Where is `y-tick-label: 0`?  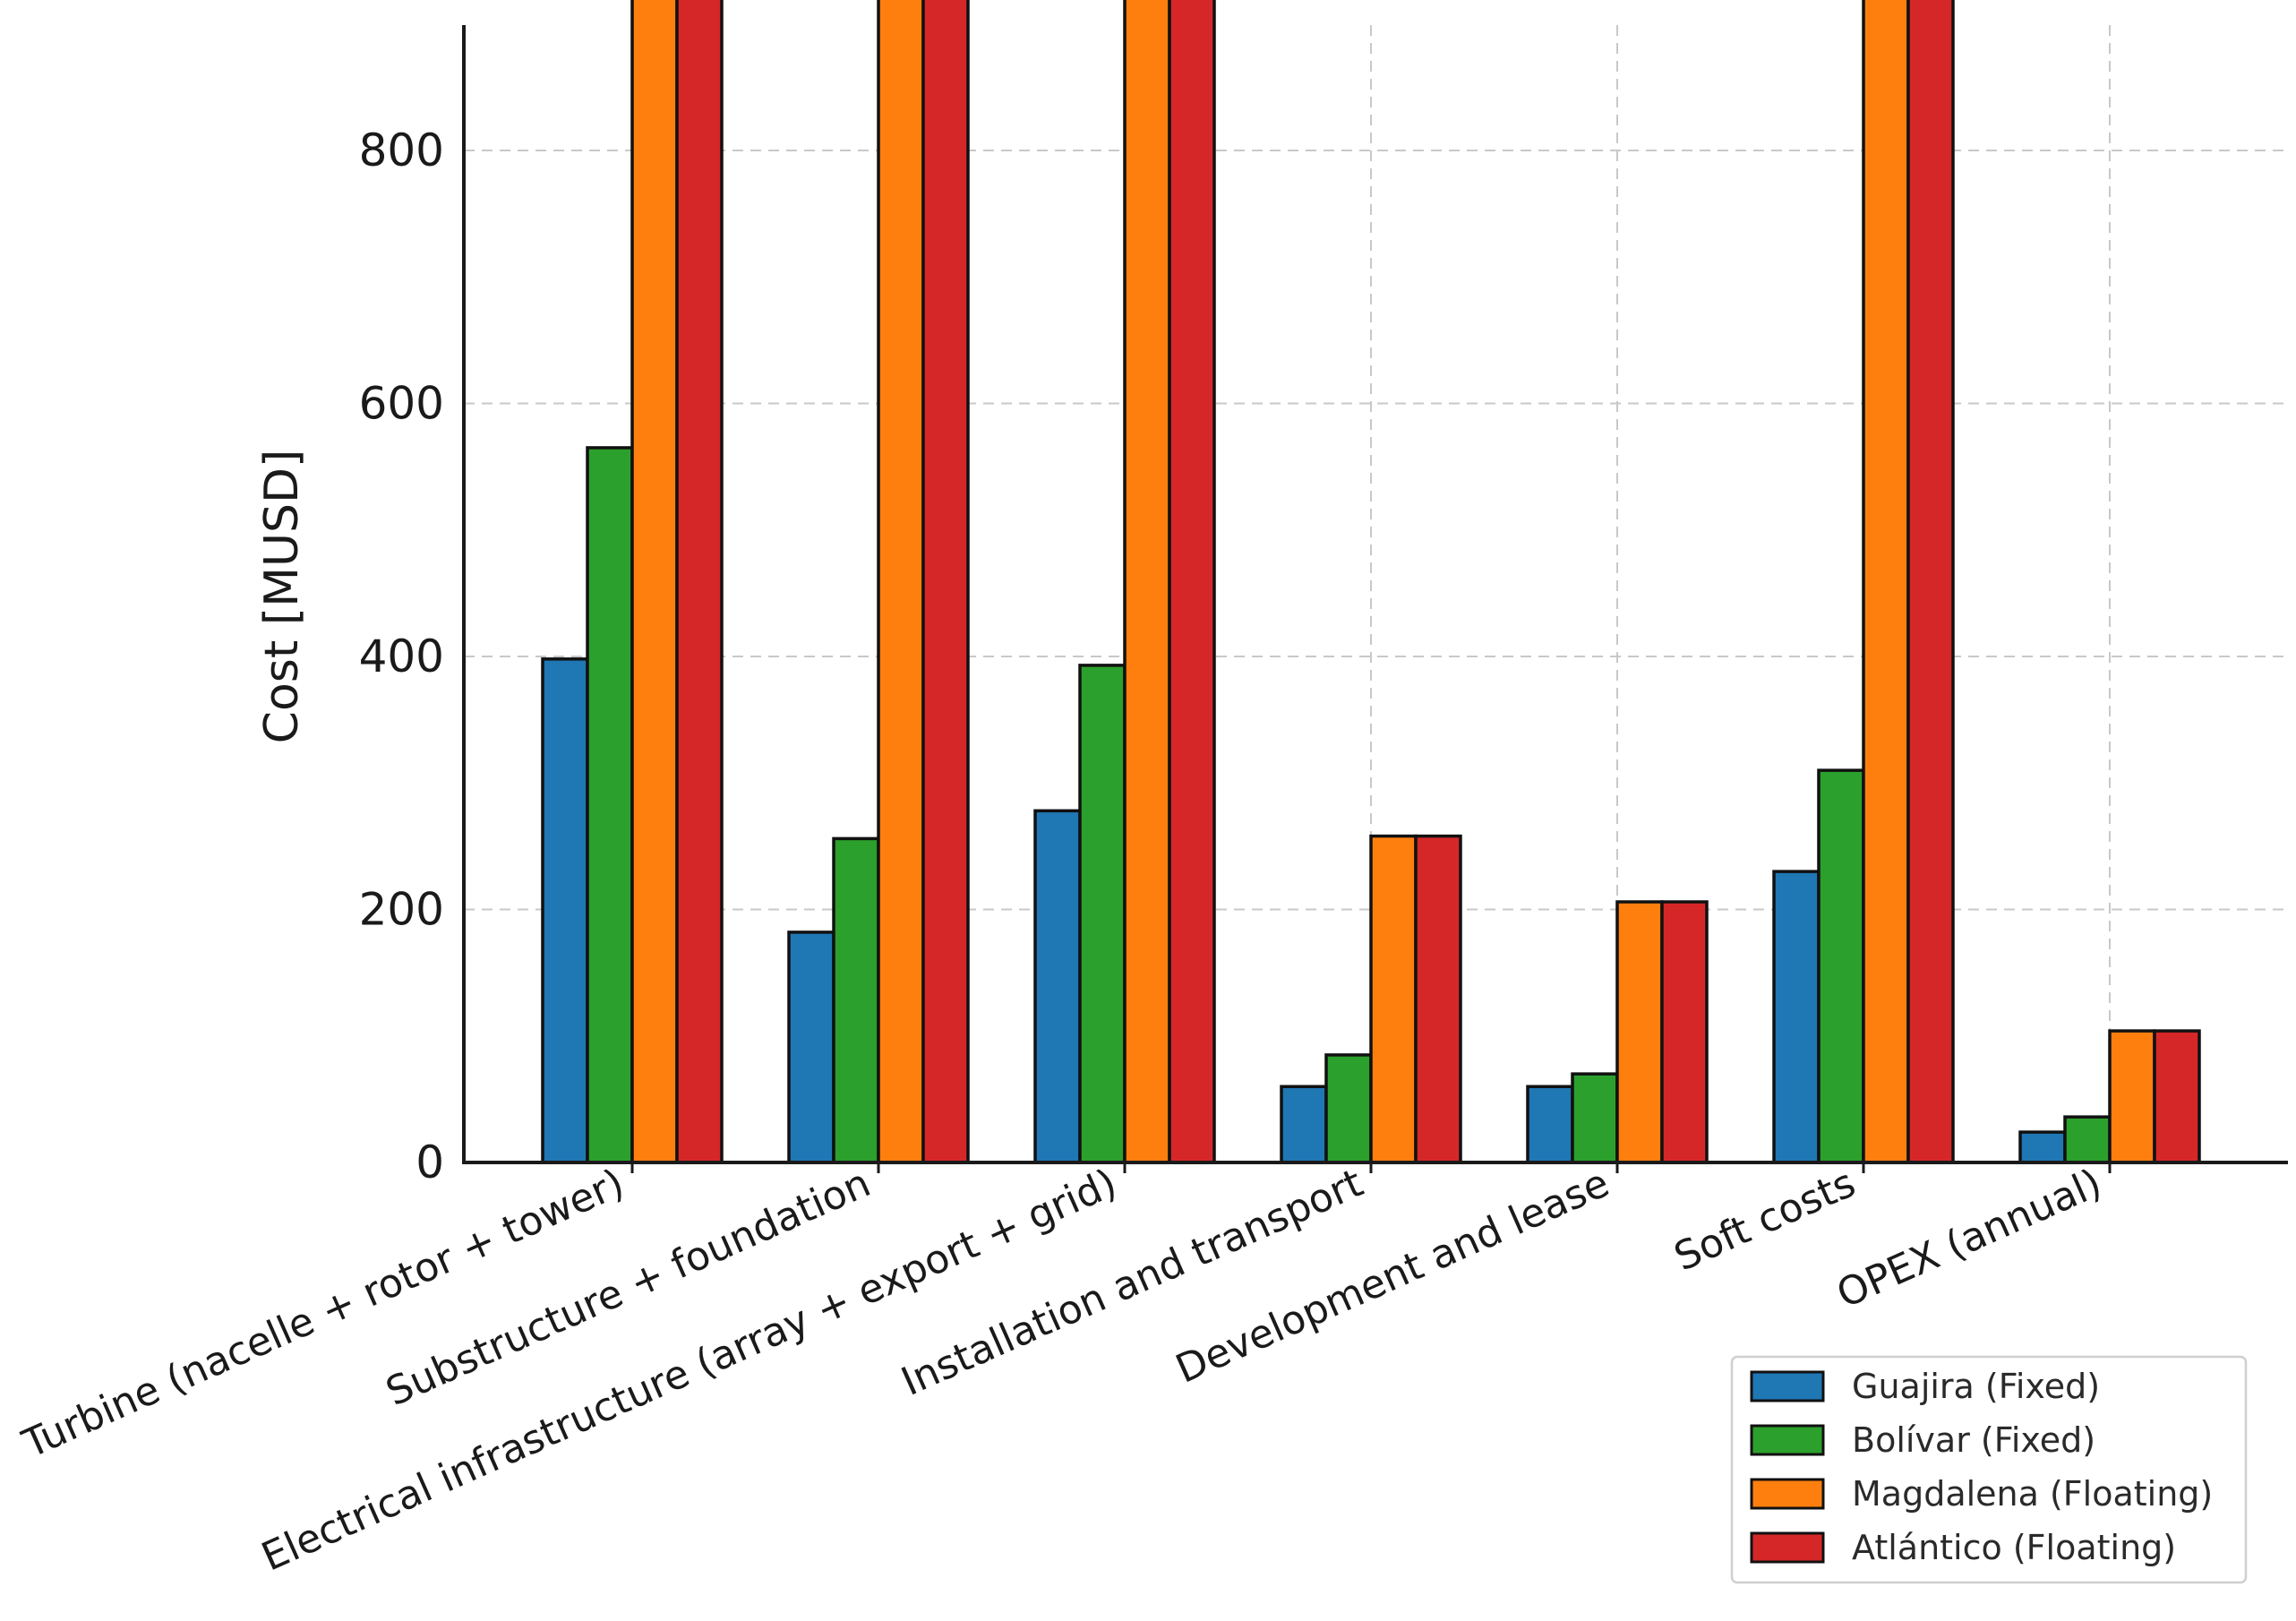
y-tick-label: 0 is located at coordinates (430, 1162).